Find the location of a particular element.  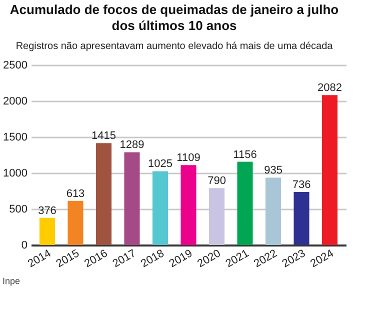

data-label: 1415 is located at coordinates (104, 136).